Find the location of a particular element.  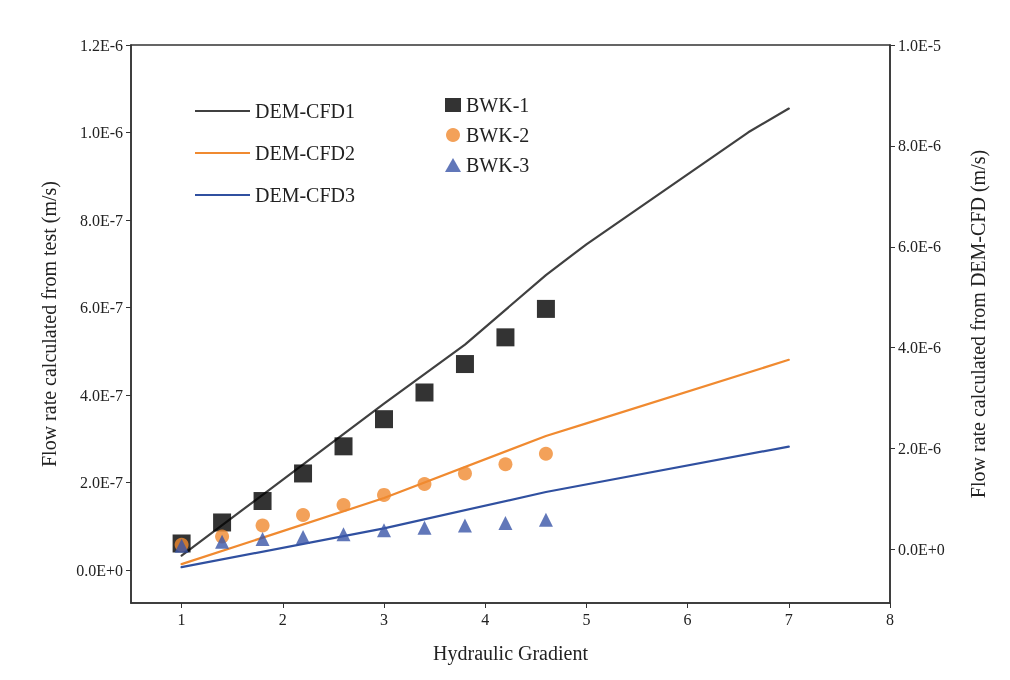

legend-label: BWK-1 is located at coordinates (498, 105).